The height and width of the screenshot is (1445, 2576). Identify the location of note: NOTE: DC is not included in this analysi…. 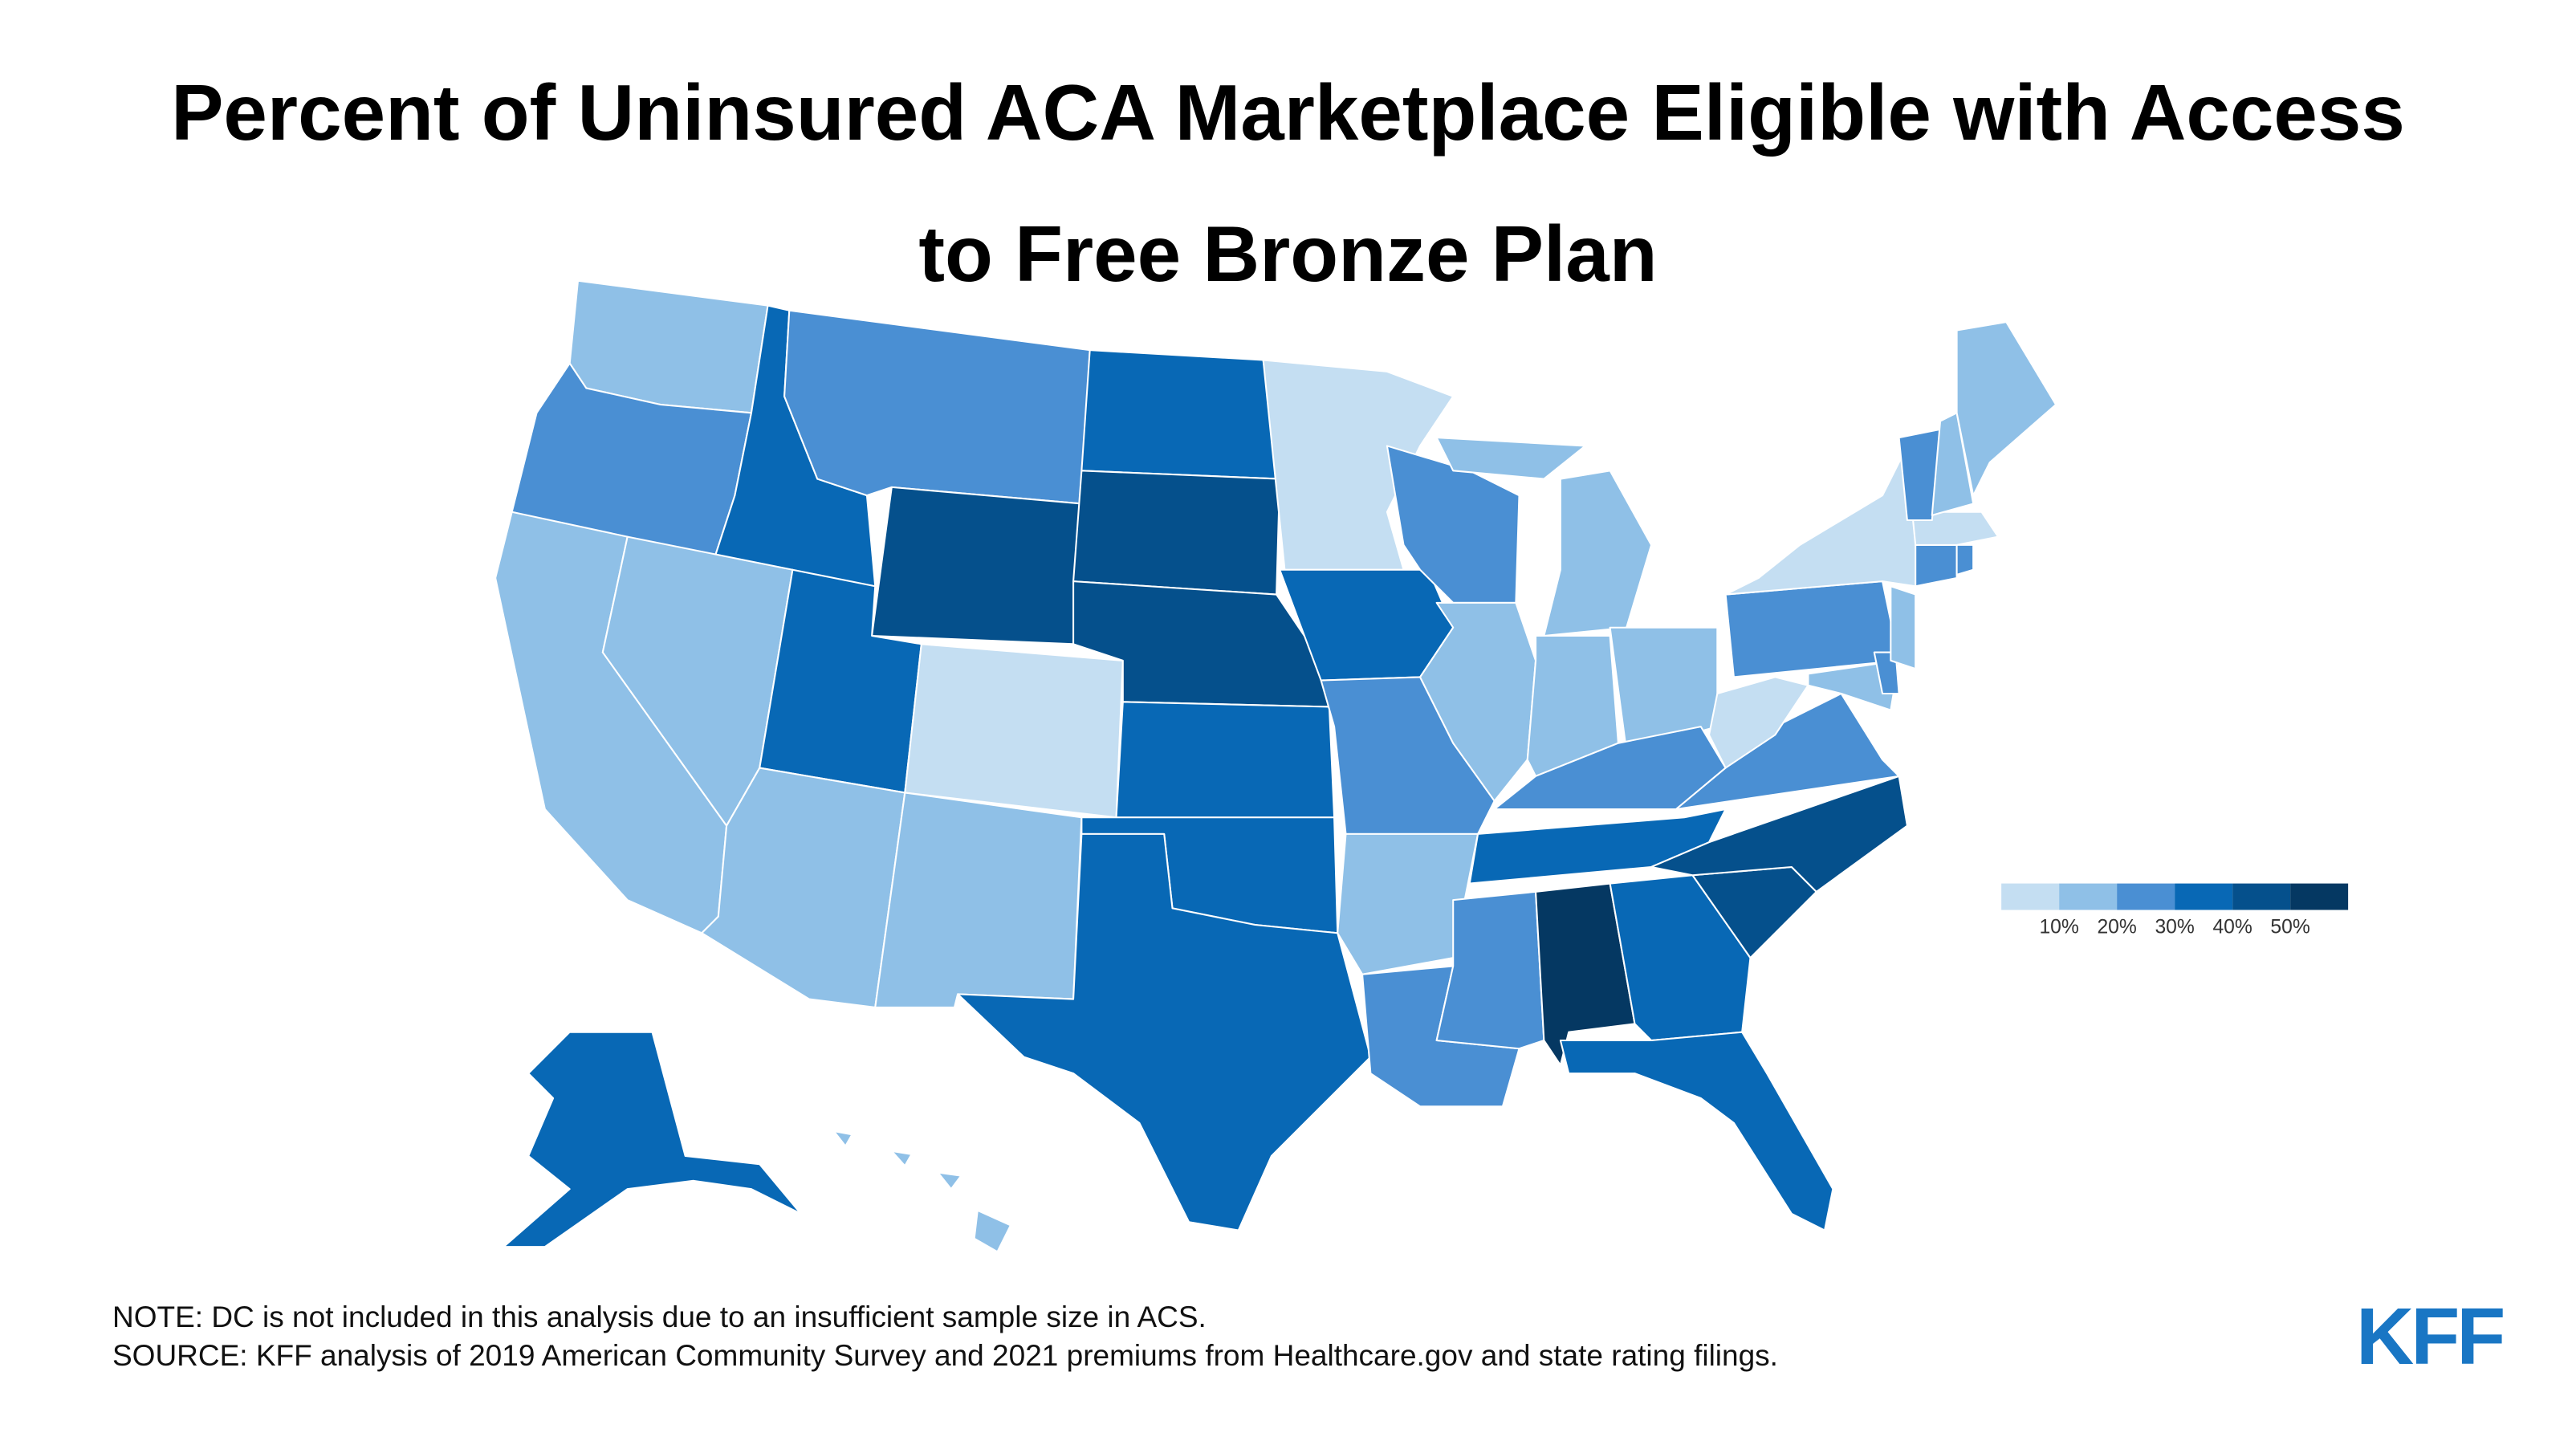
(659, 1316).